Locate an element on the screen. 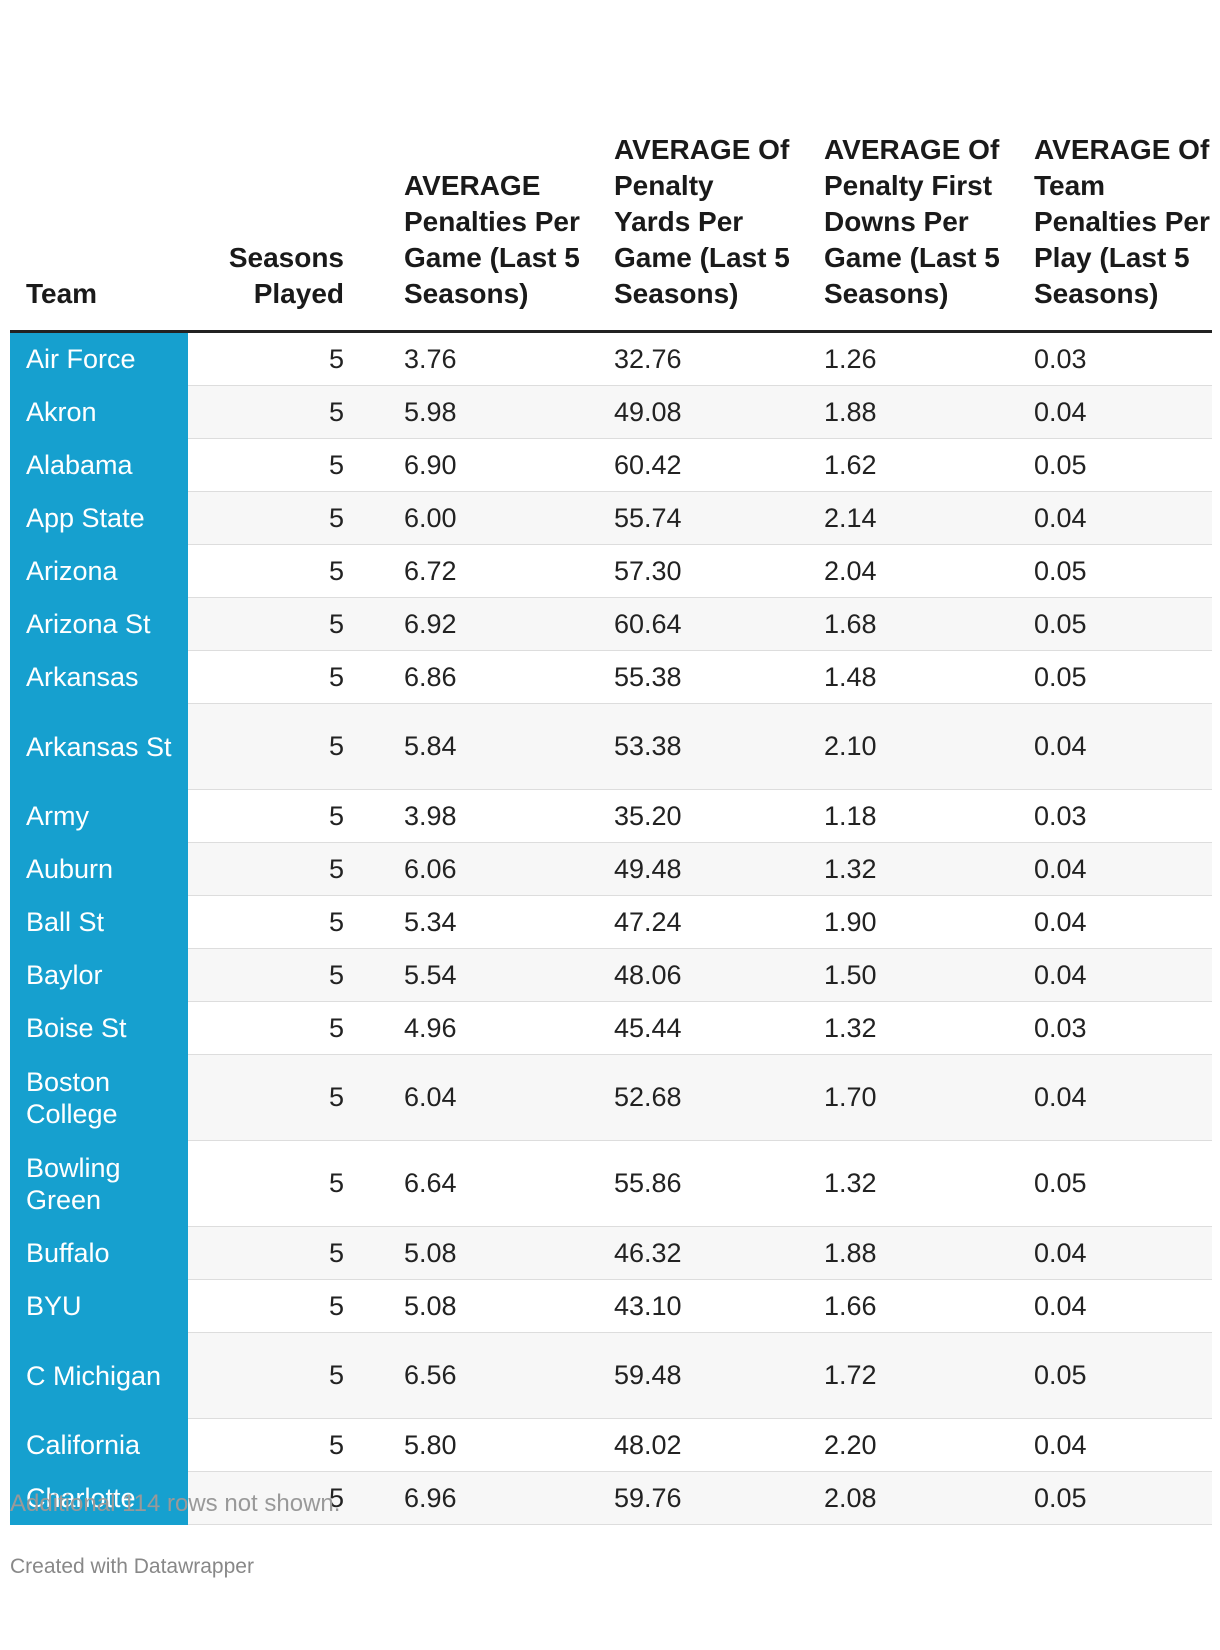 The width and height of the screenshot is (1220, 1650). avg-penalty-yards-cell: 57.30 is located at coordinates (687, 571).